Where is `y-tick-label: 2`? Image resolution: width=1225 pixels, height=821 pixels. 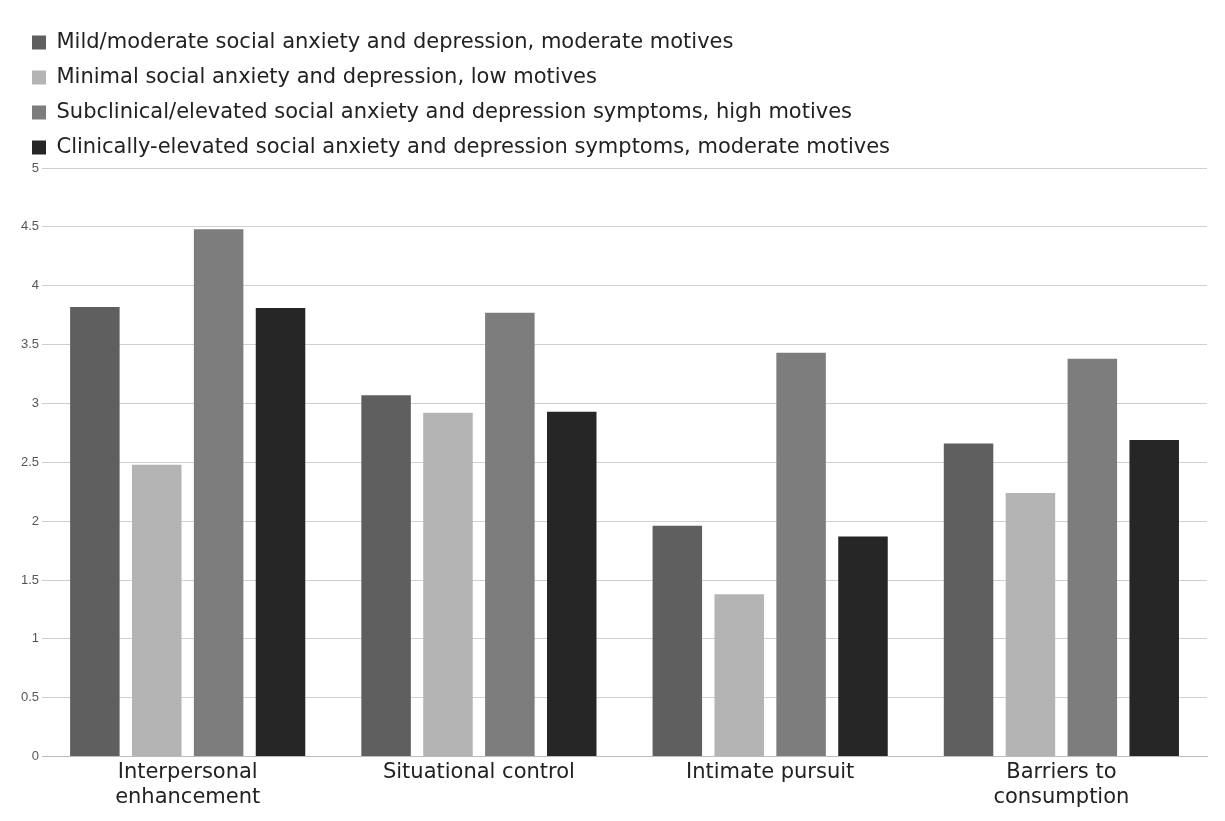
y-tick-label: 2 is located at coordinates (35, 520).